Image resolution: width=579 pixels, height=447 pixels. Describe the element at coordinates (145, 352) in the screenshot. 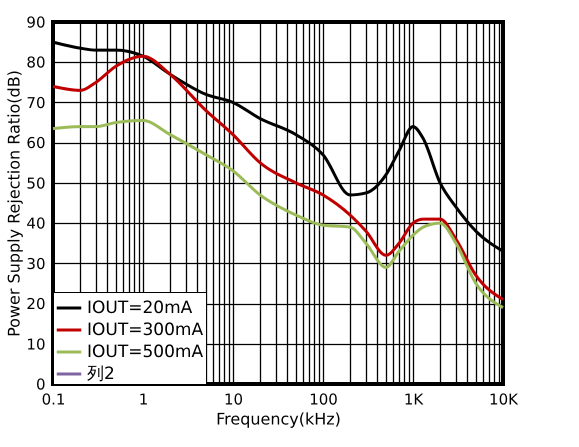

I see `legend-label: IOUT=500mA` at that location.